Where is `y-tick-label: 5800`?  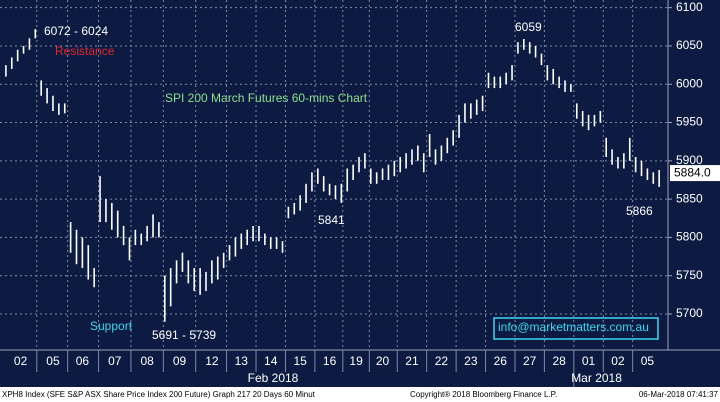
y-tick-label: 5800 is located at coordinates (689, 237).